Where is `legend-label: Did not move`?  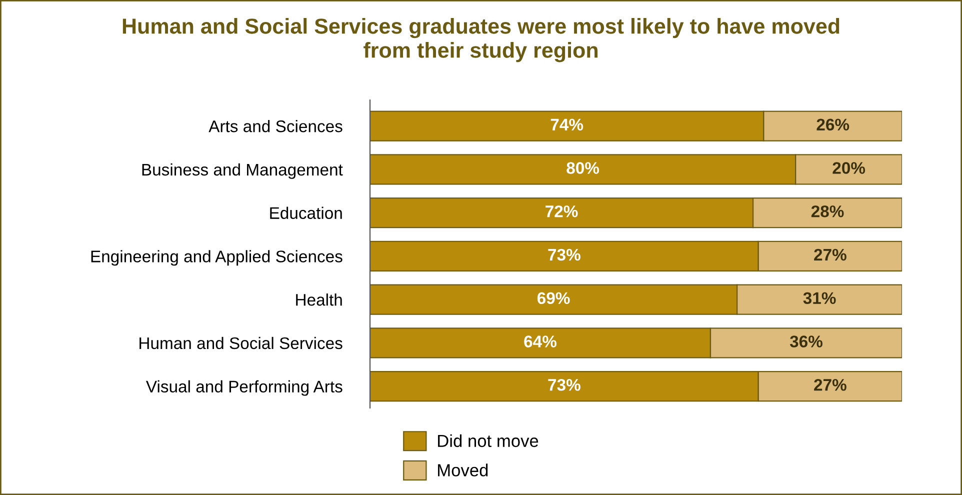
legend-label: Did not move is located at coordinates (488, 441).